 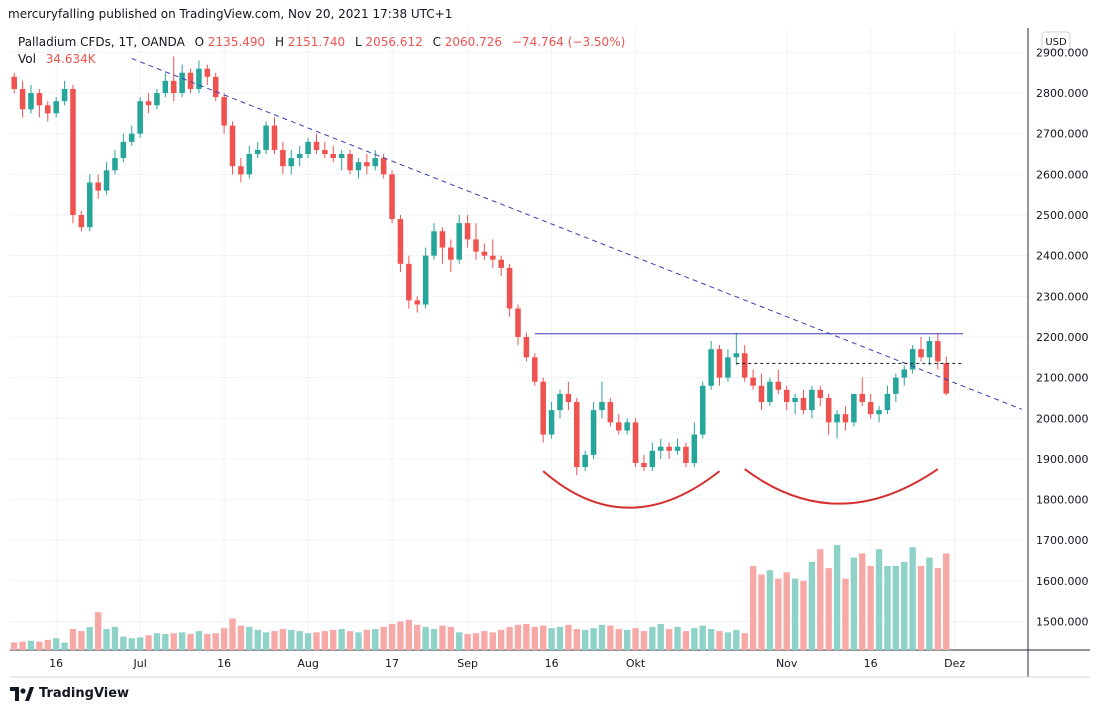 What do you see at coordinates (787, 663) in the screenshot?
I see `time-tick-label: Nov` at bounding box center [787, 663].